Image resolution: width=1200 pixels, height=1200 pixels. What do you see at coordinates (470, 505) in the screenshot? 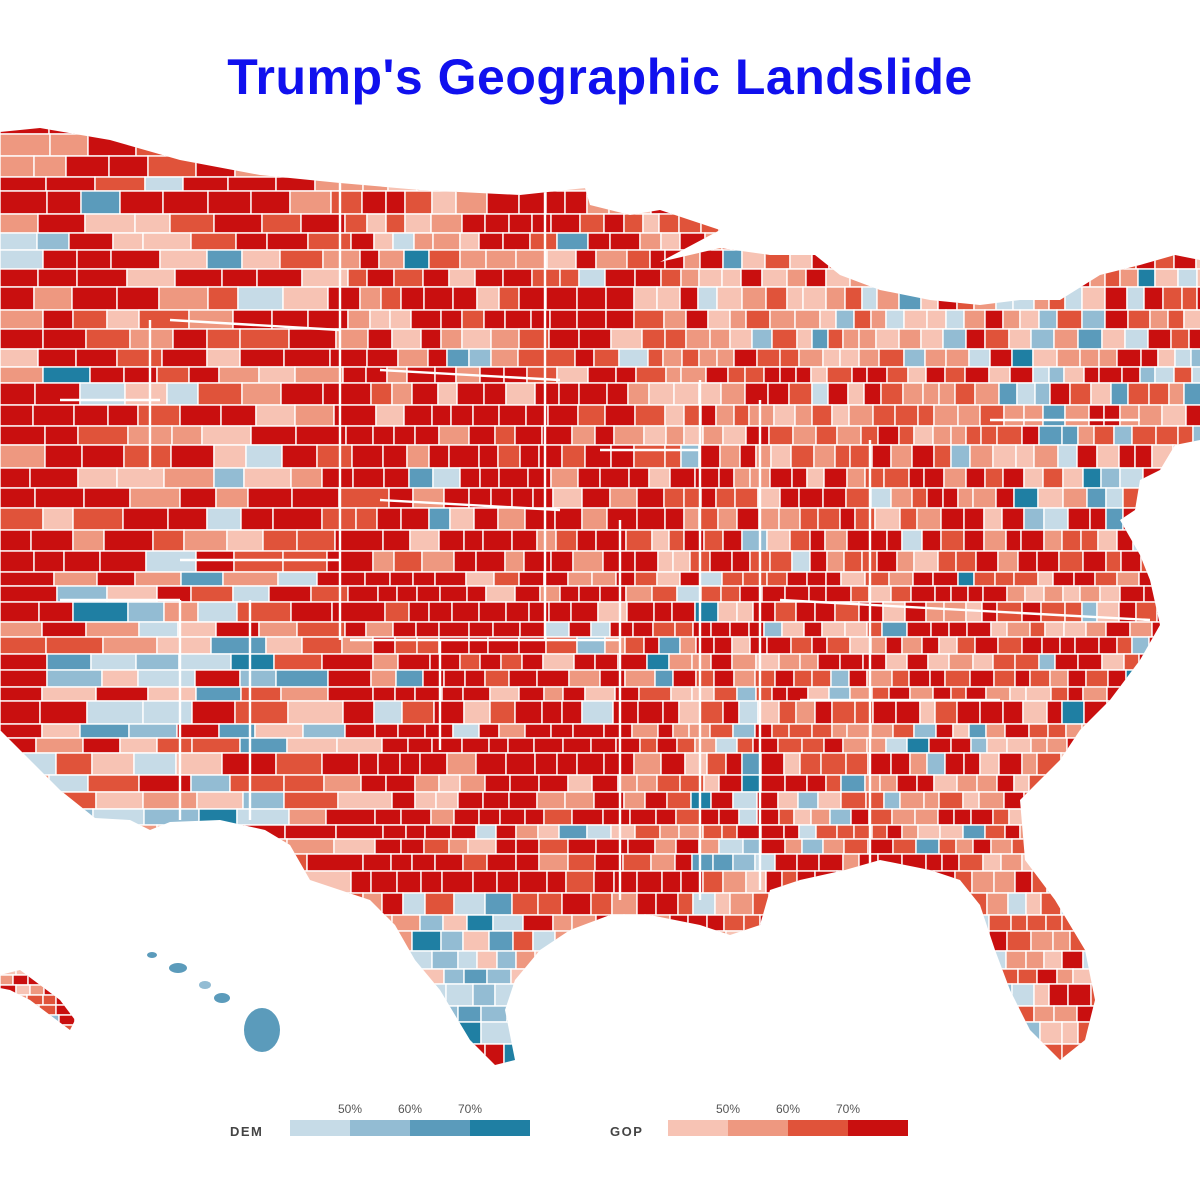
I see `state-line` at bounding box center [470, 505].